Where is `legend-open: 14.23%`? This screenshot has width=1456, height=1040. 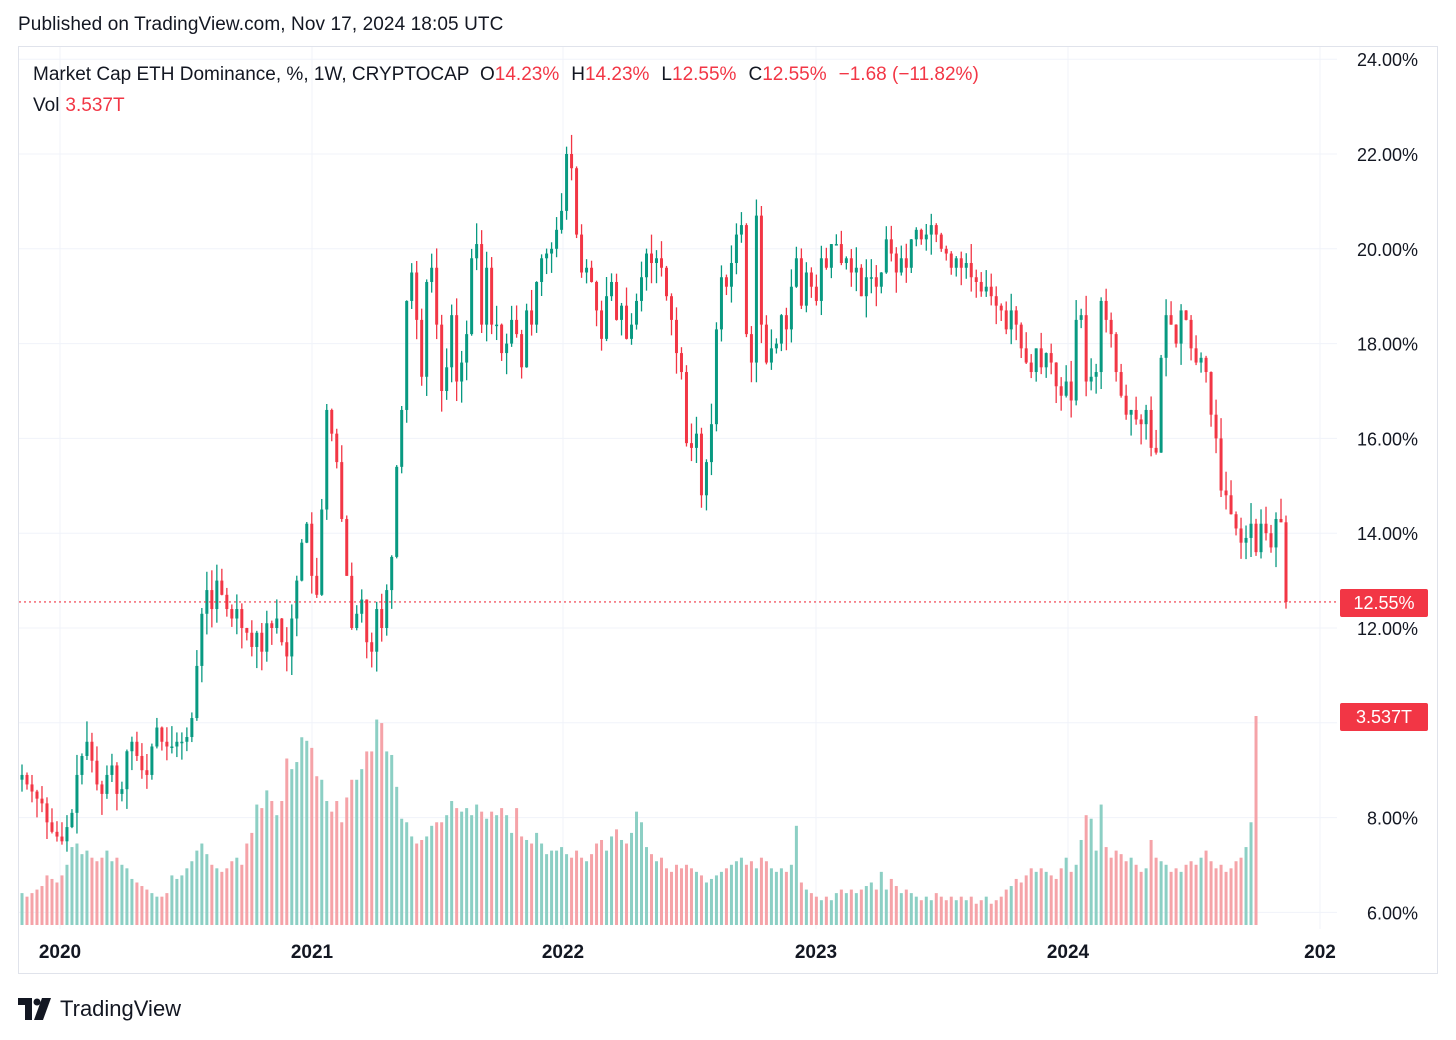
legend-open: 14.23% is located at coordinates (527, 74).